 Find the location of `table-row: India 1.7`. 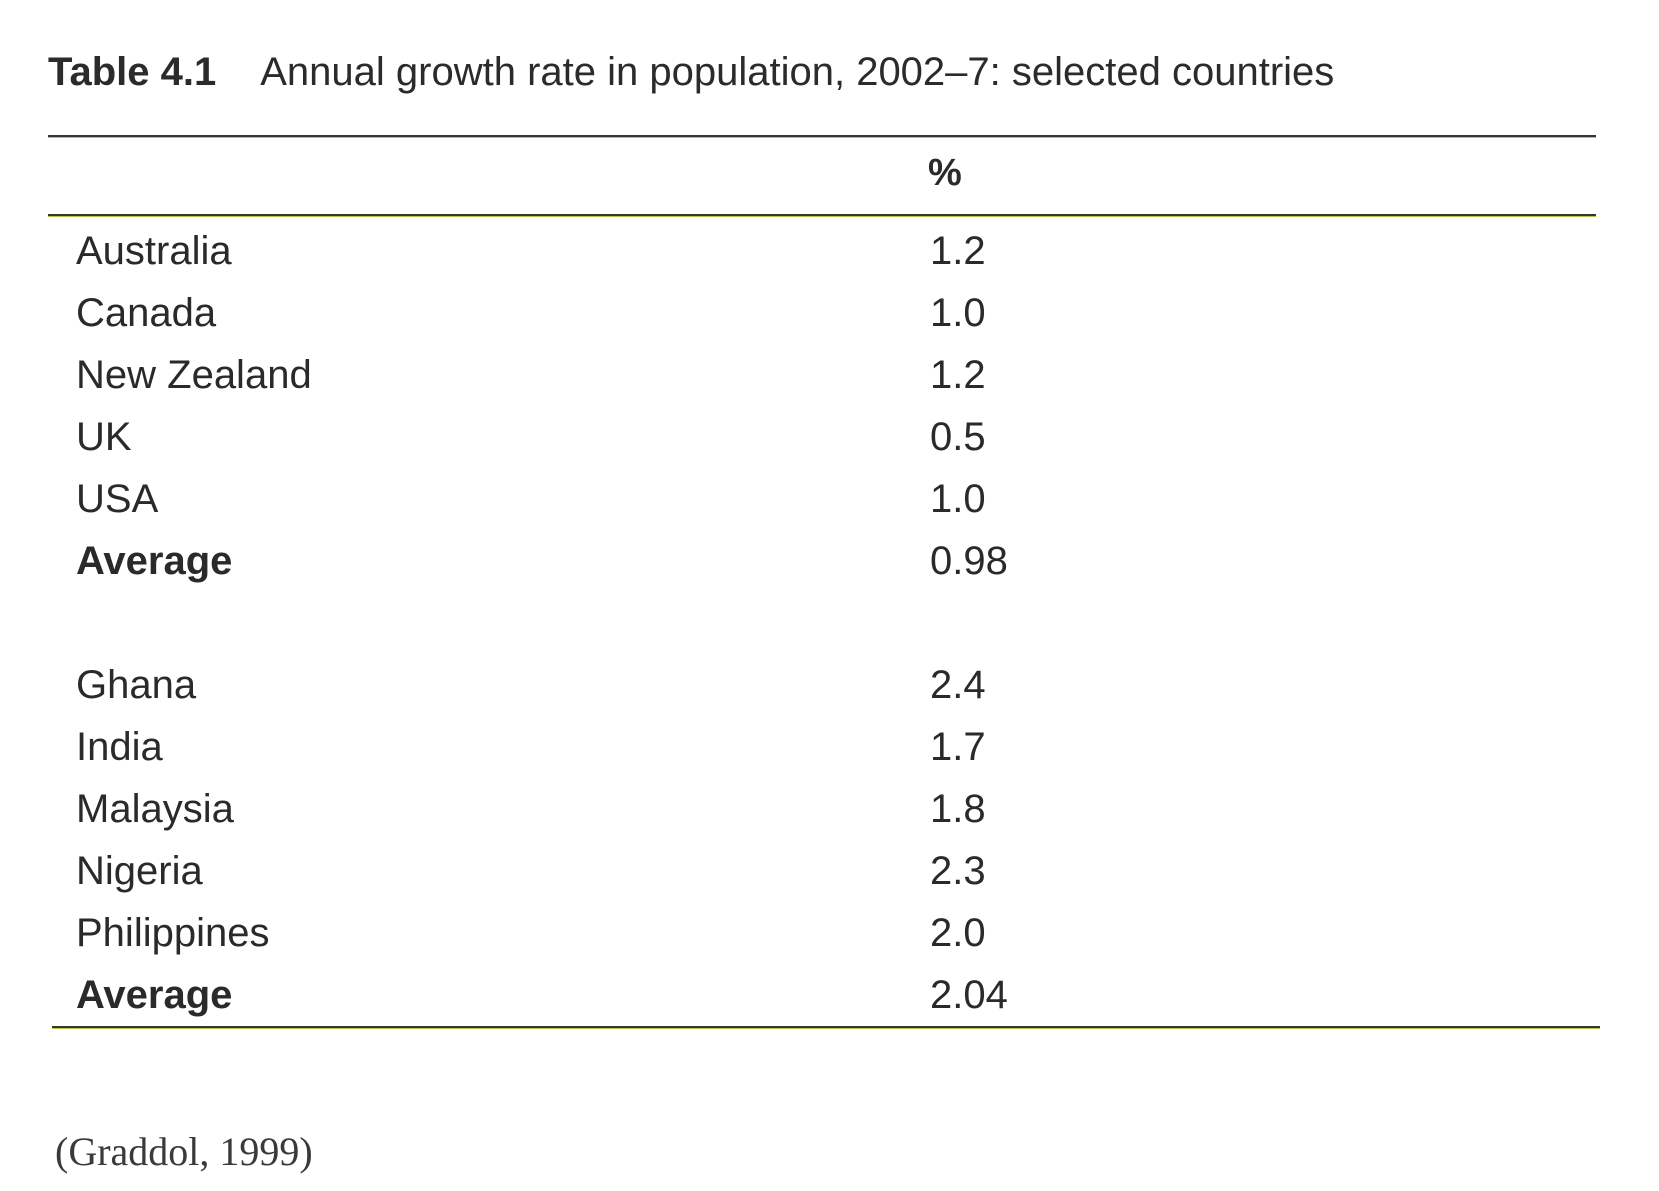

table-row: India 1.7 is located at coordinates (829, 747).